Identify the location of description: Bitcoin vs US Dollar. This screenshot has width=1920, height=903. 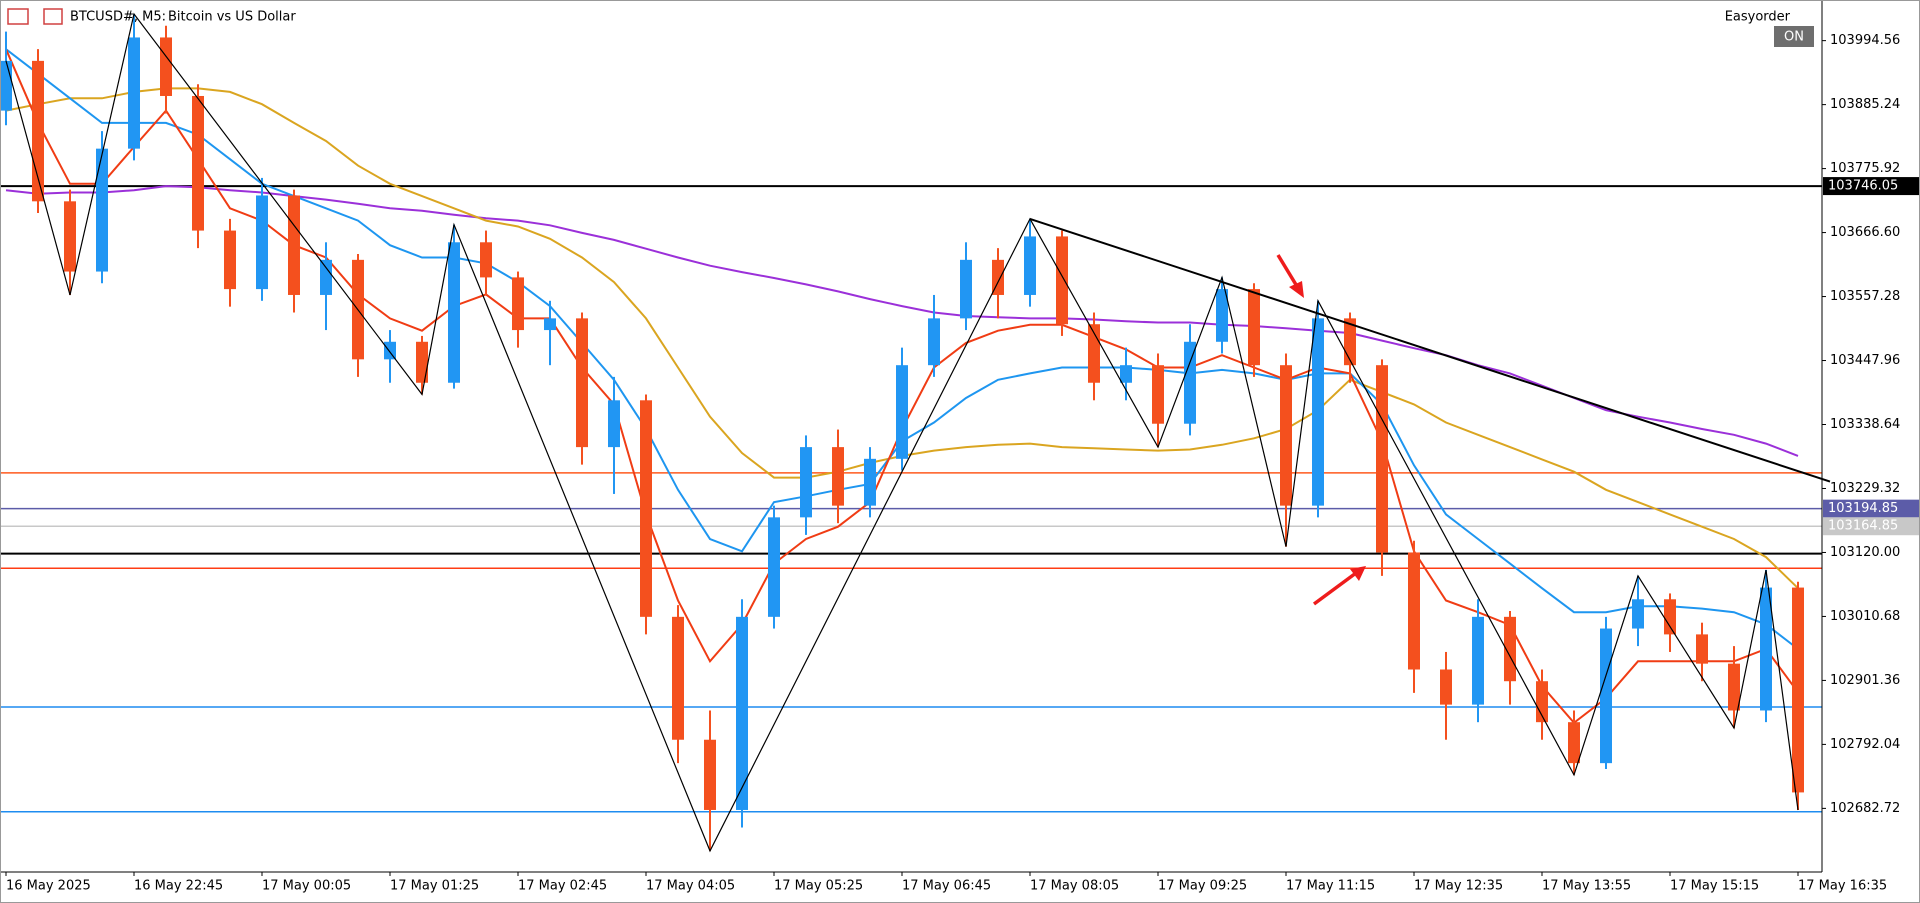
(232, 17).